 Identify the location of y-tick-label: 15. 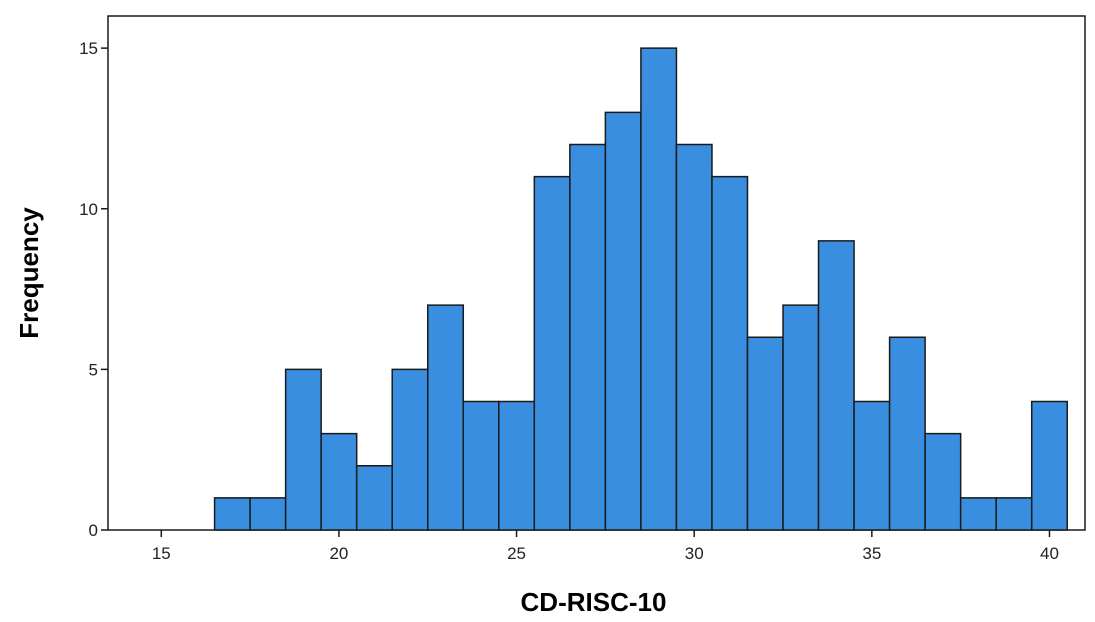
(88, 48).